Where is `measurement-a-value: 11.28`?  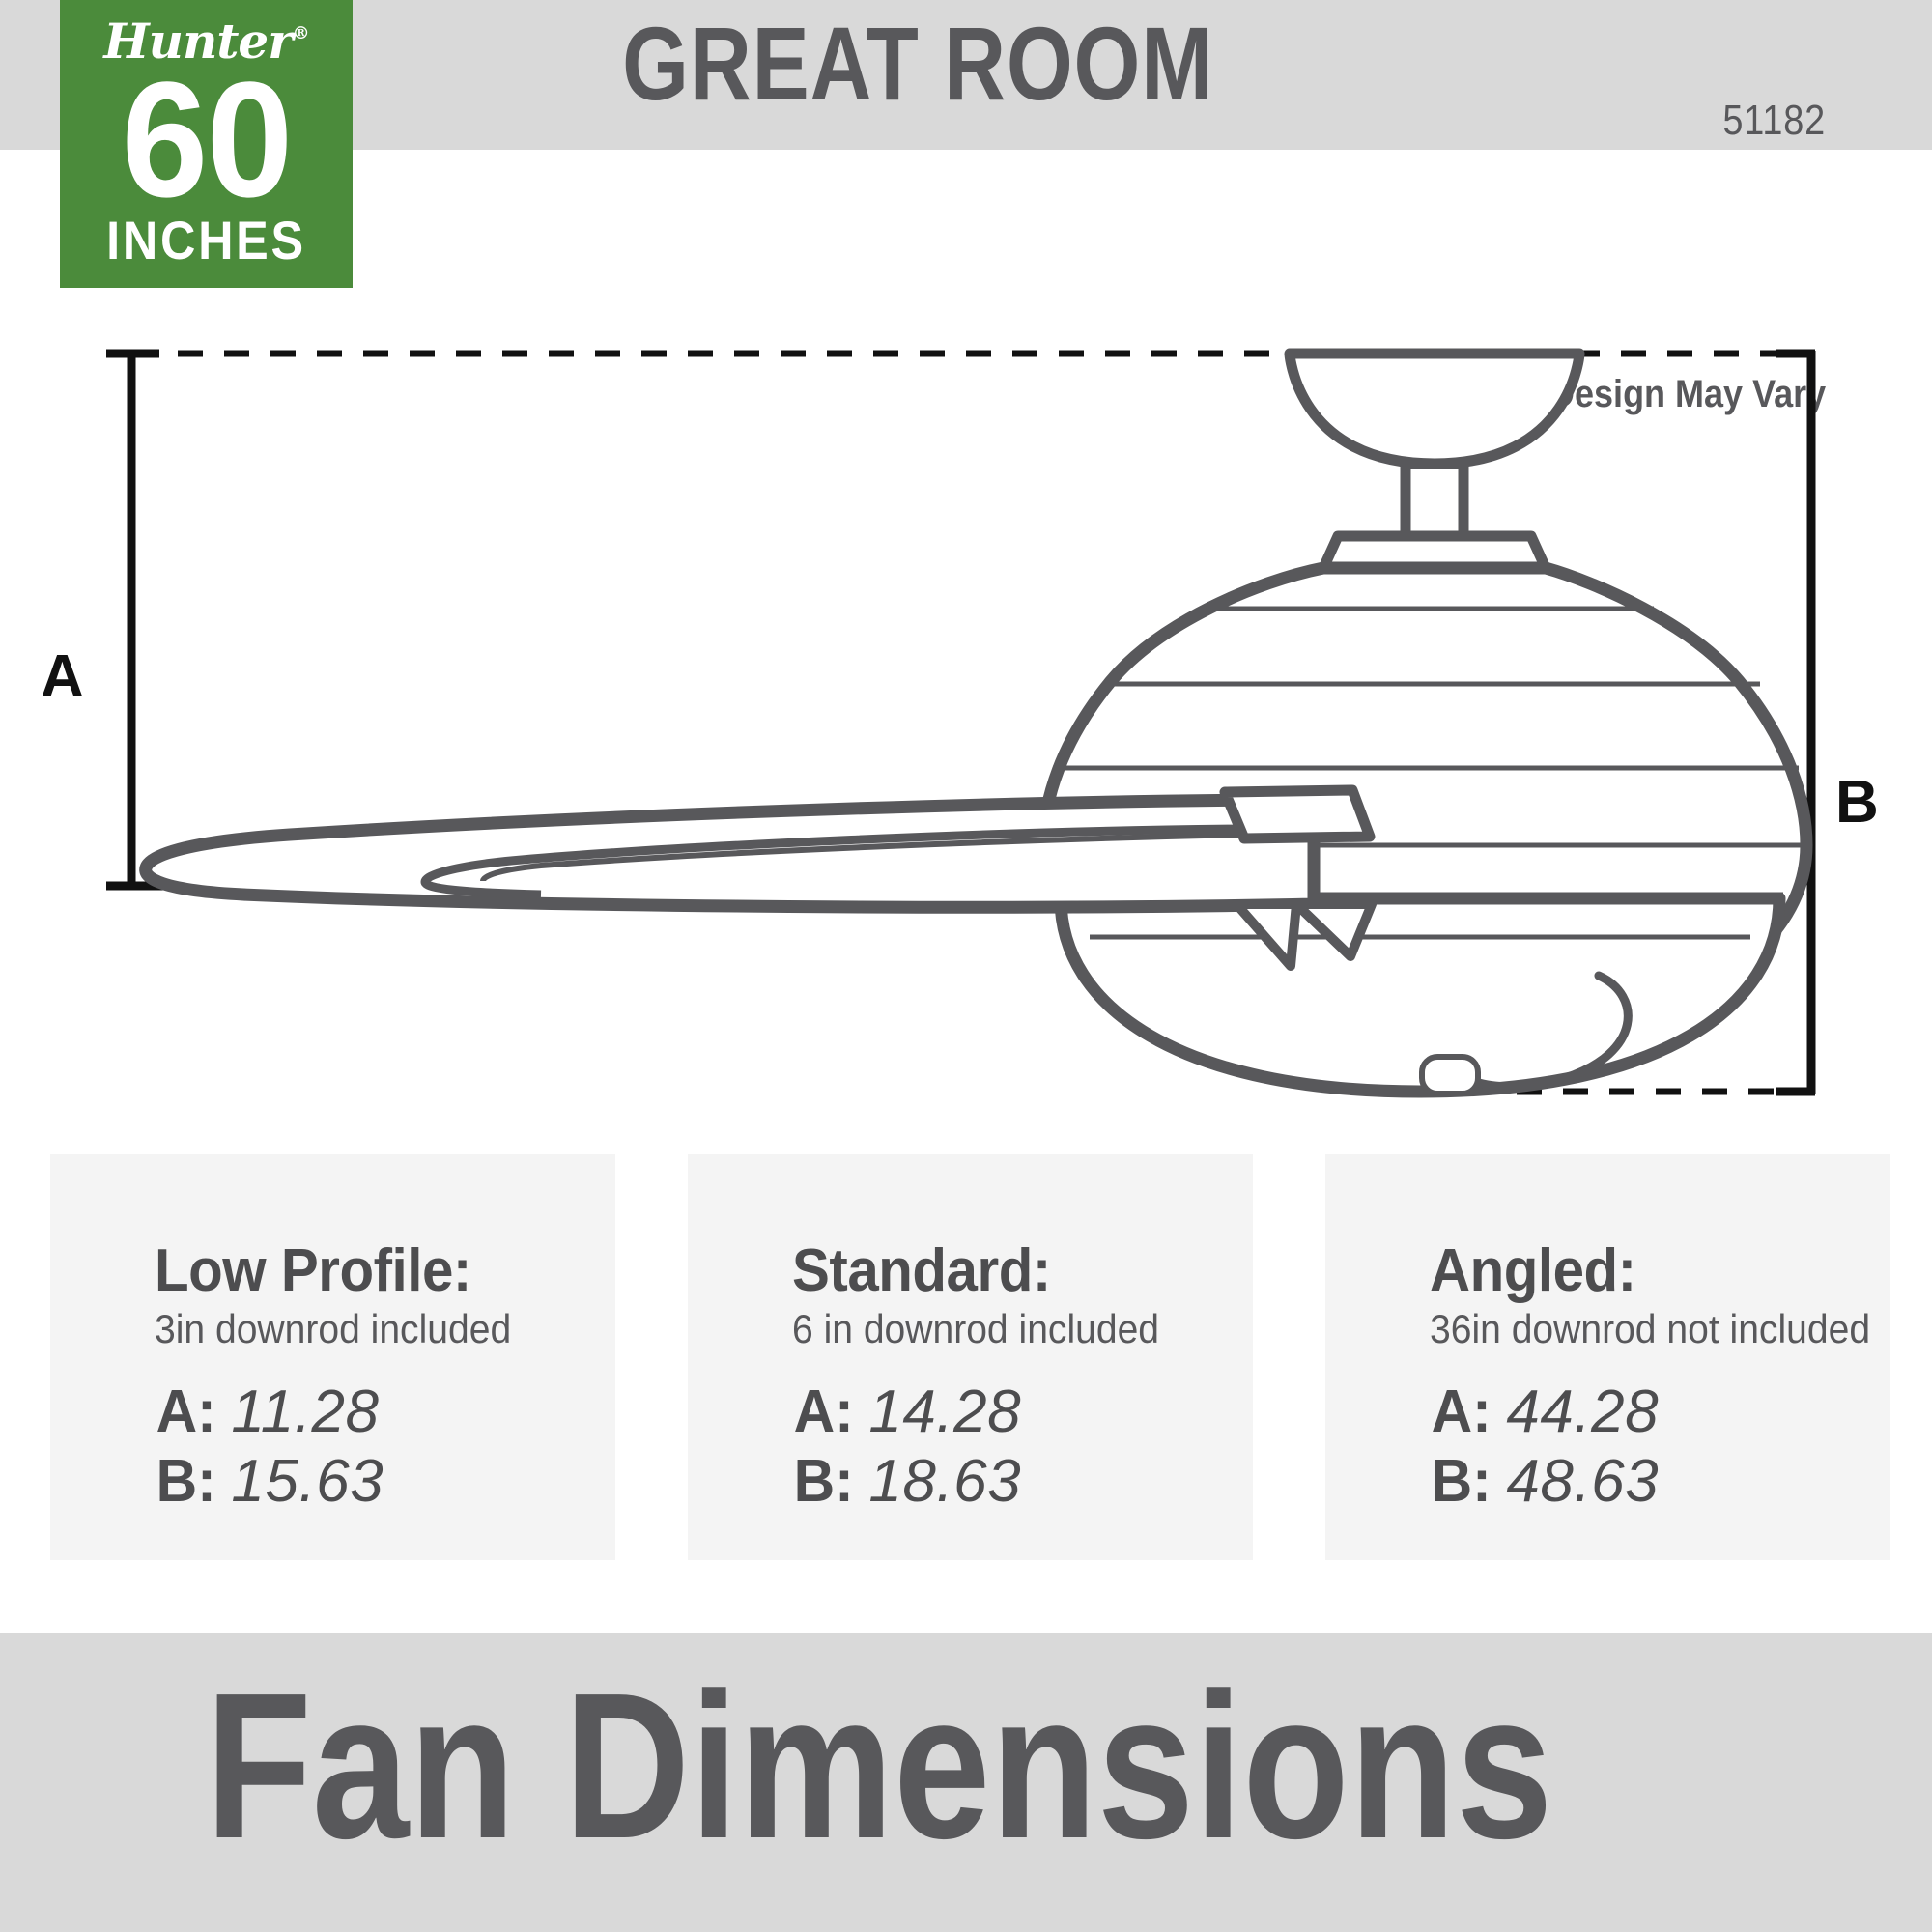 measurement-a-value: 11.28 is located at coordinates (305, 1412).